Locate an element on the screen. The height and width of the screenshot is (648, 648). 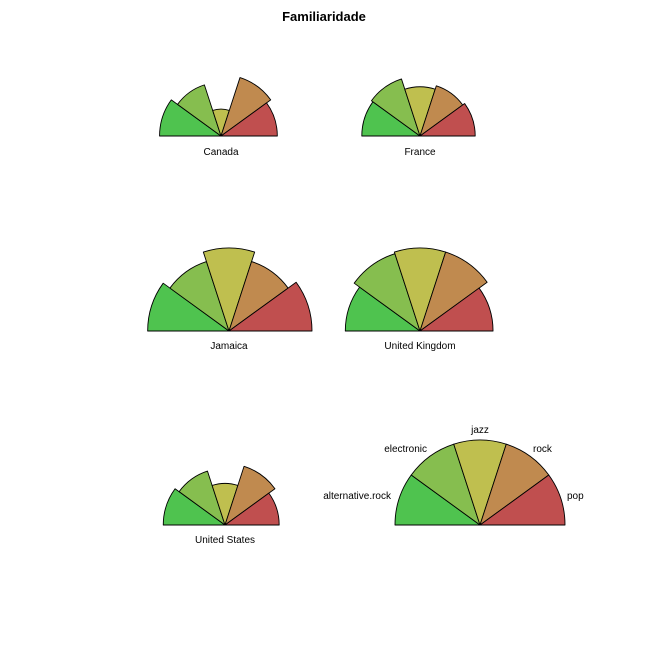
panel-canada-wedge-pop is located at coordinates (249, 119).